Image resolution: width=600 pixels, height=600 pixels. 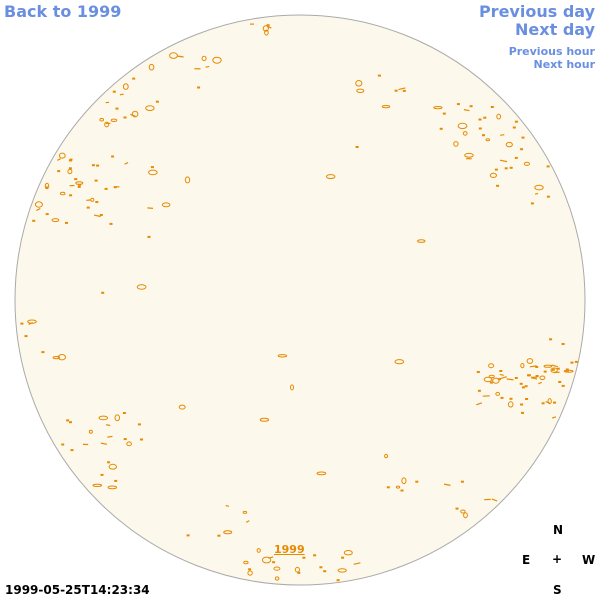 I want to click on previous-hour-link: Previous hour, so click(x=551, y=51).